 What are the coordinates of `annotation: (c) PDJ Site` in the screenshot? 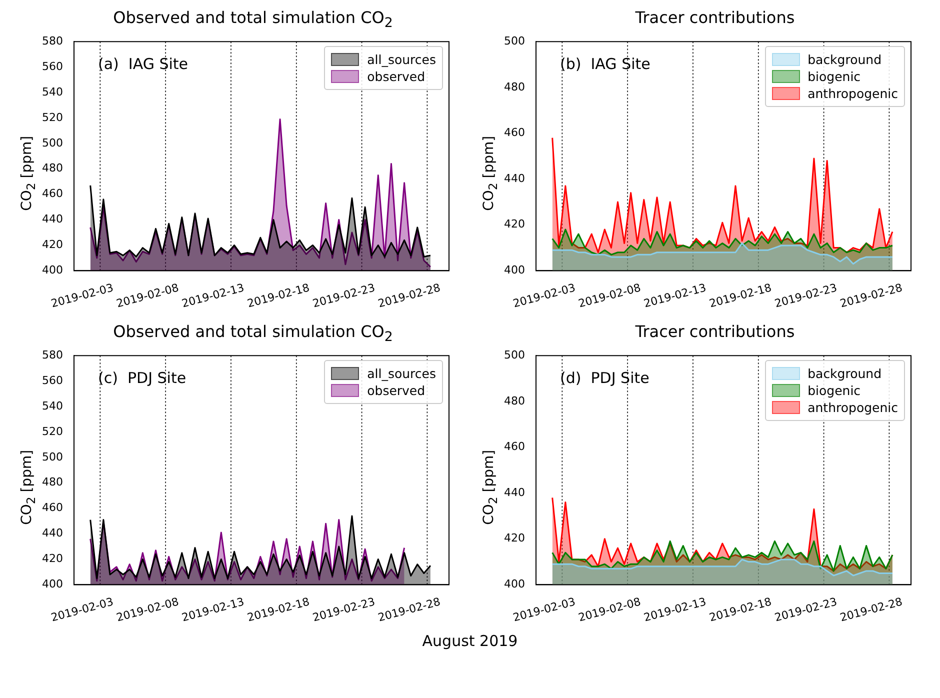 It's located at (142, 377).